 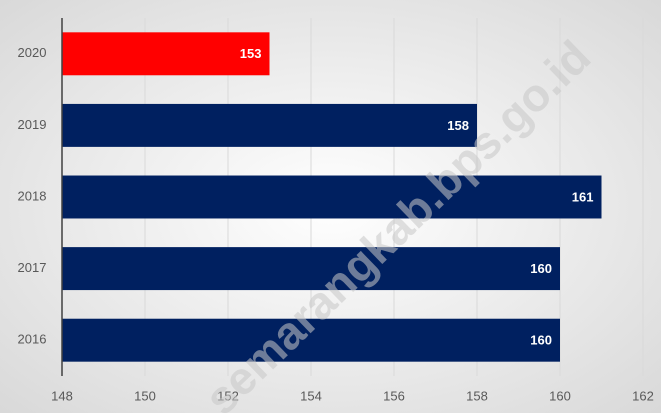 What do you see at coordinates (62, 395) in the screenshot?
I see `x-tick-label: 148` at bounding box center [62, 395].